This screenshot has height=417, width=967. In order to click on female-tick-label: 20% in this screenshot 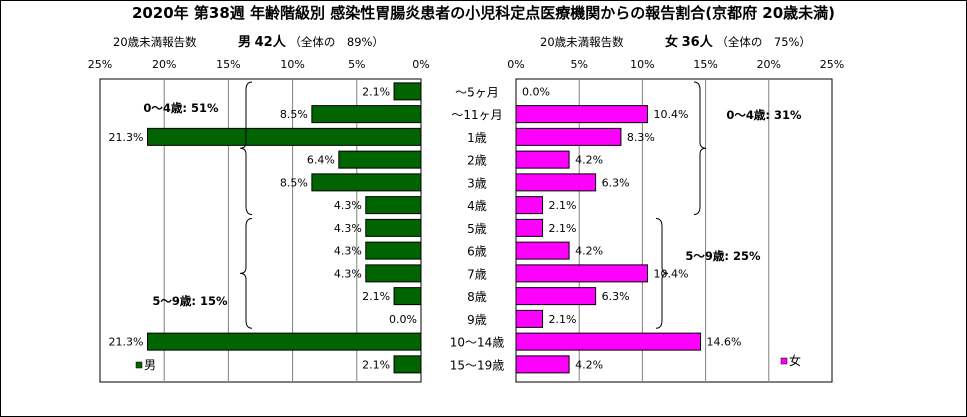, I will do `click(769, 64)`.